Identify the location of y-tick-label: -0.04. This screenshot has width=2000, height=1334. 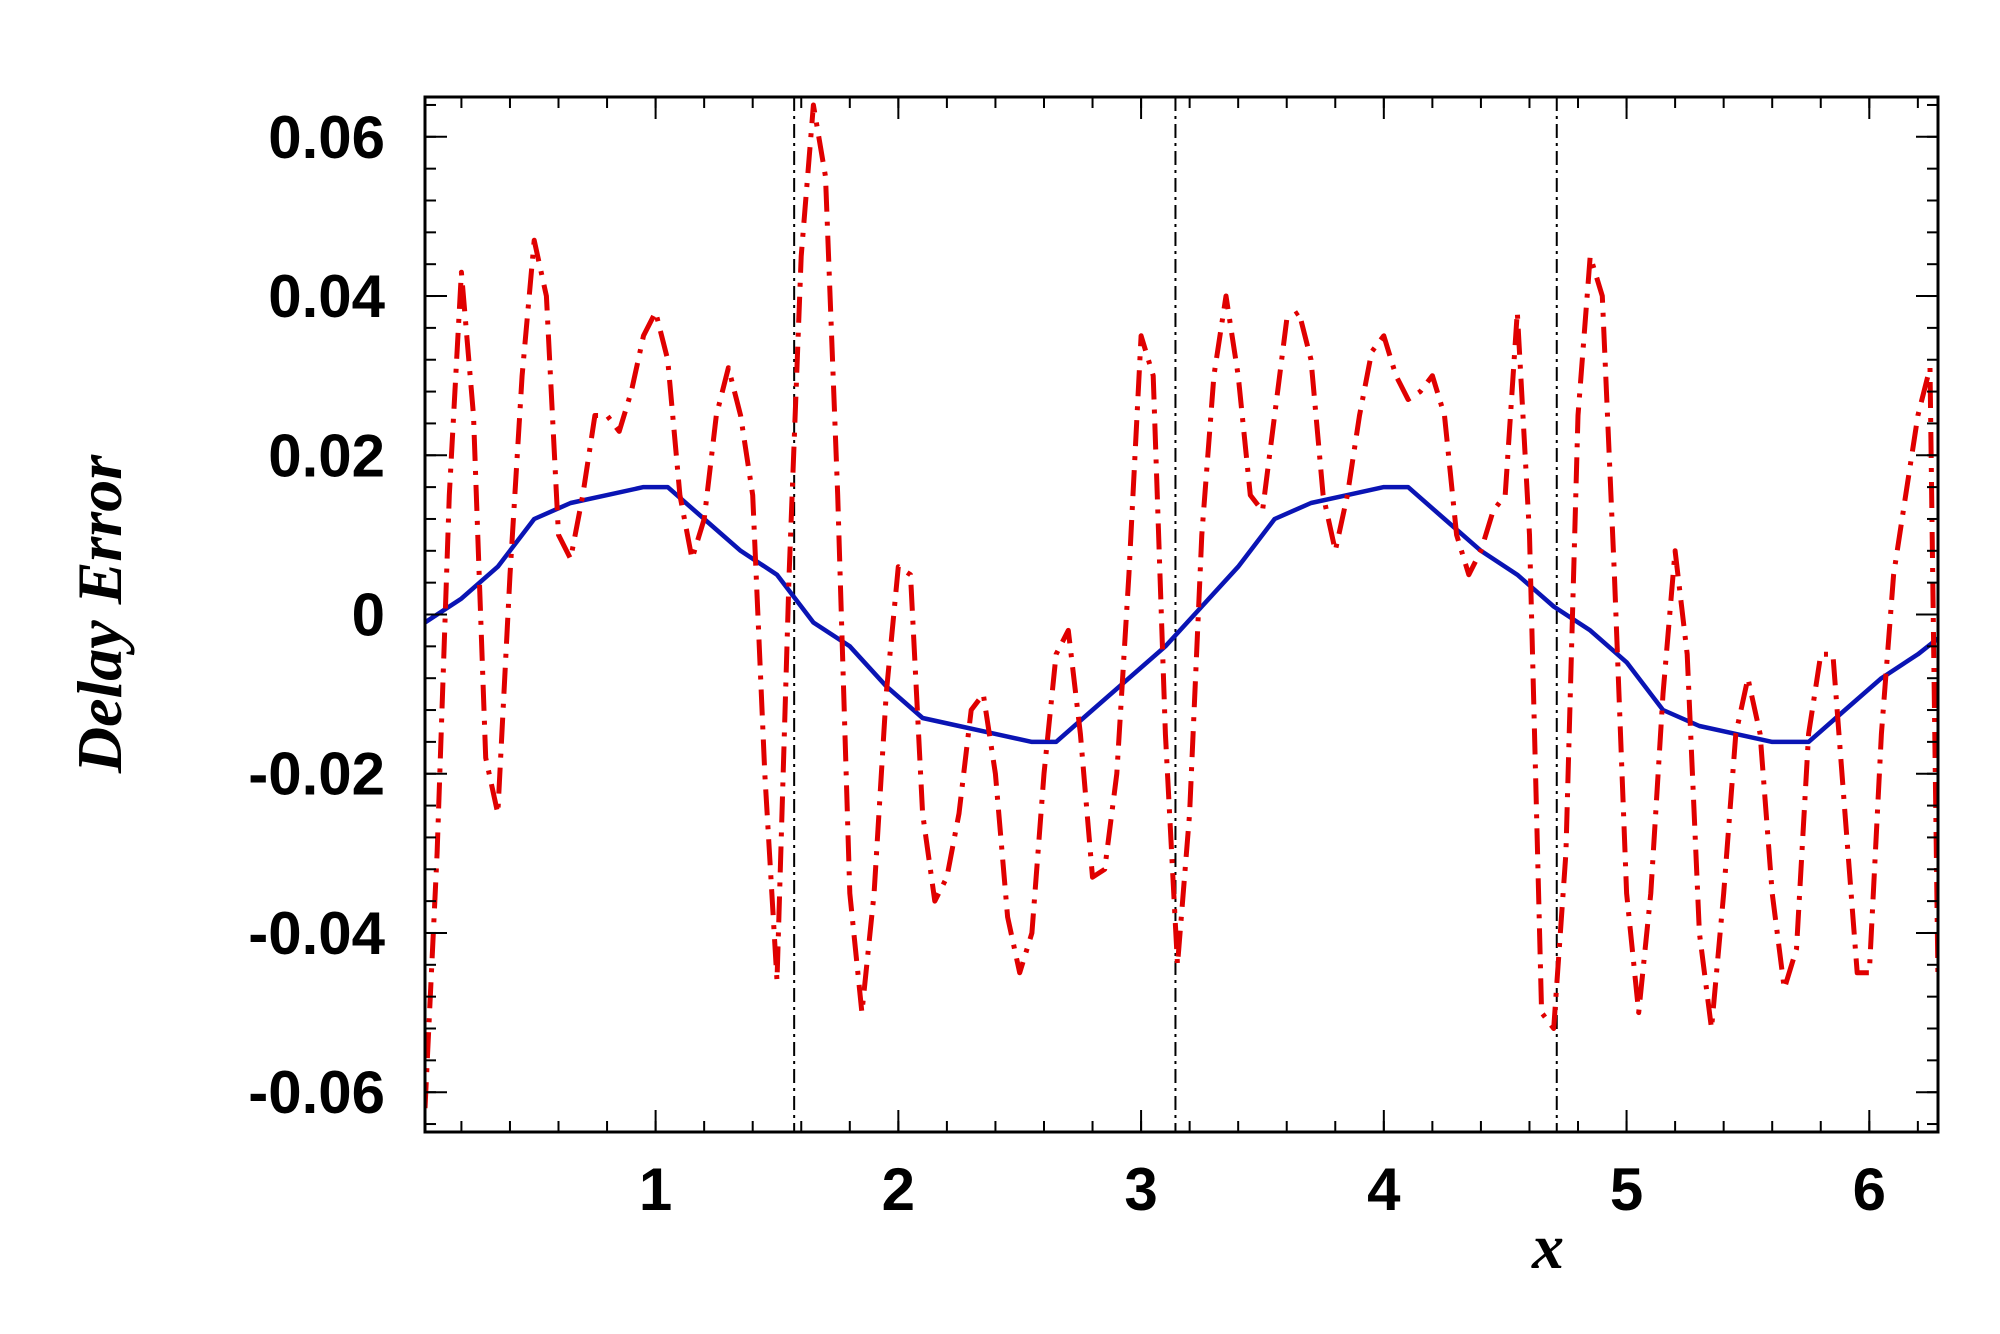
(316, 933).